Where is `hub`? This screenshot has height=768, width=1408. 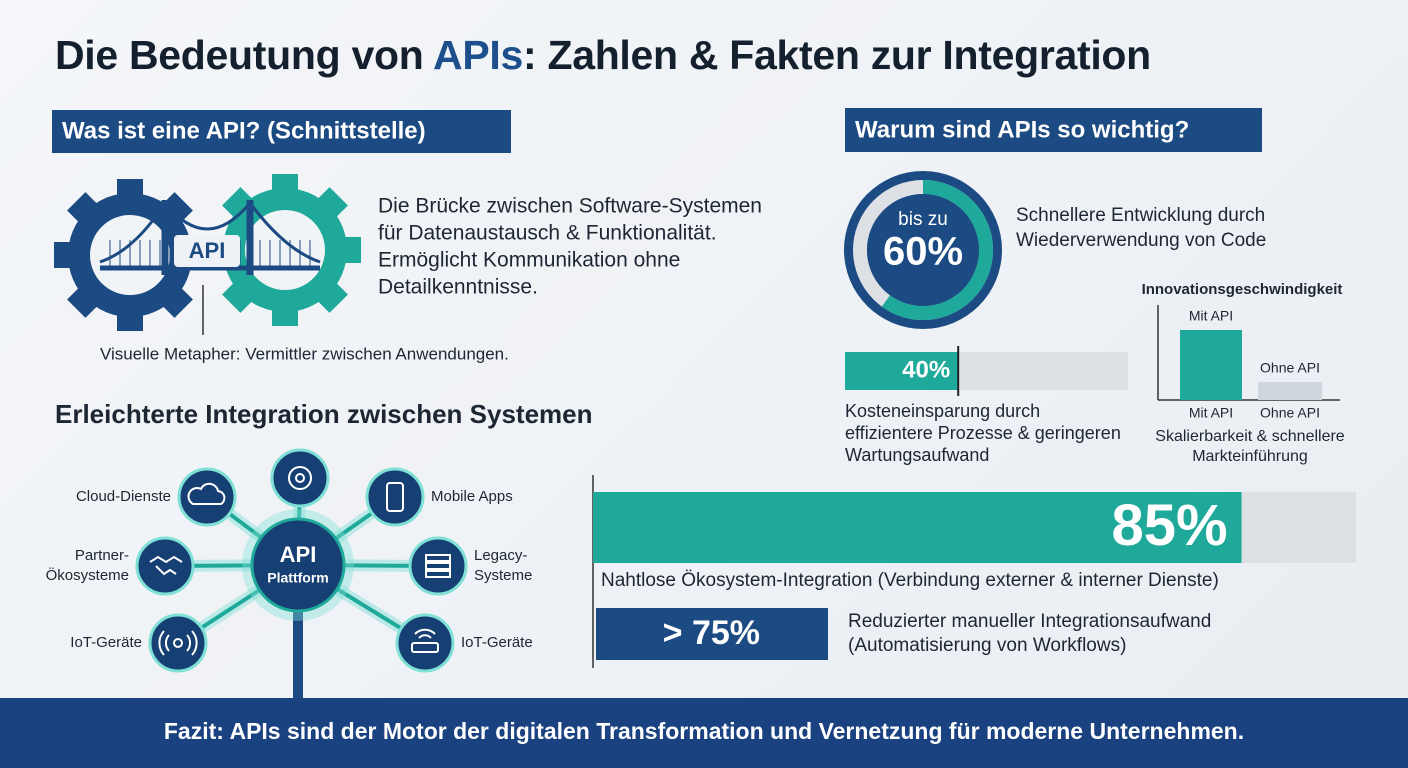
hub is located at coordinates (298, 565).